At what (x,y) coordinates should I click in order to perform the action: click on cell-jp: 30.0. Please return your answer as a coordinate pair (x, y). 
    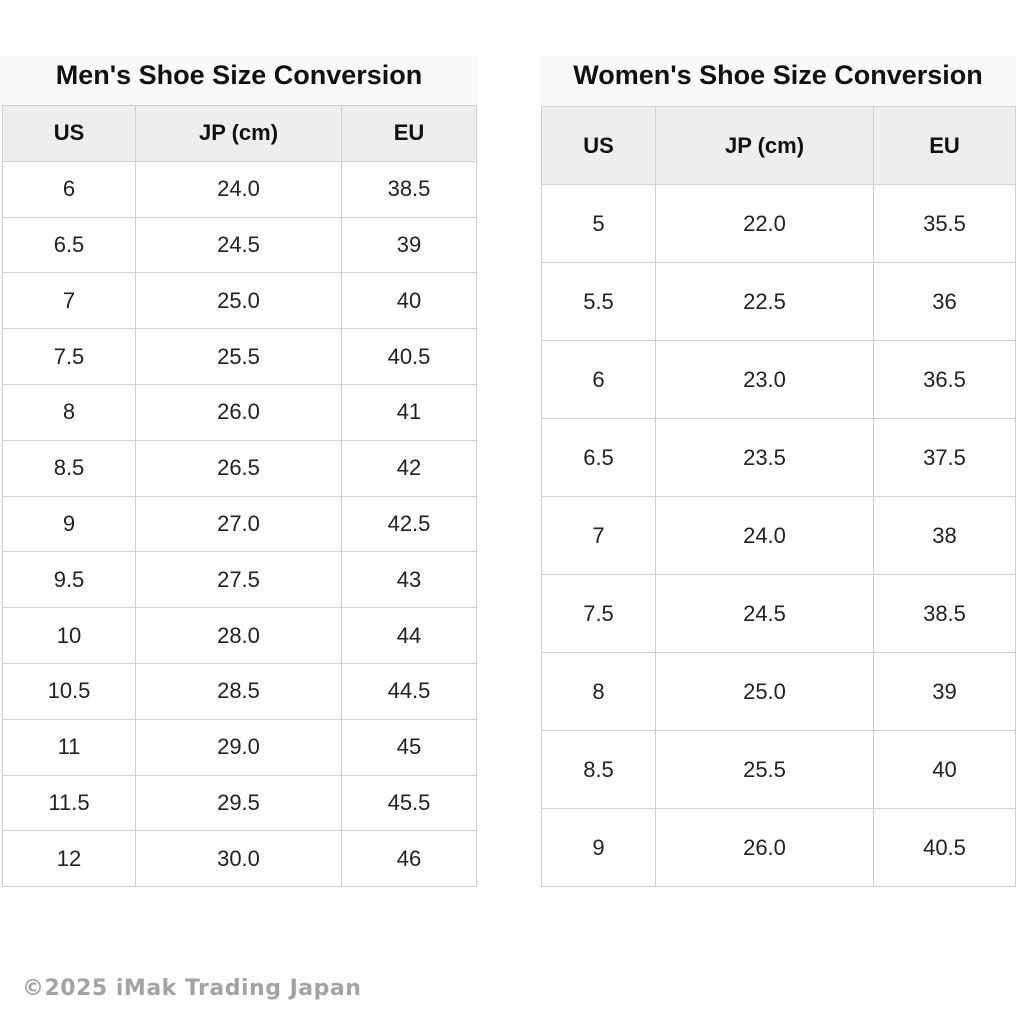
    Looking at the image, I should click on (238, 859).